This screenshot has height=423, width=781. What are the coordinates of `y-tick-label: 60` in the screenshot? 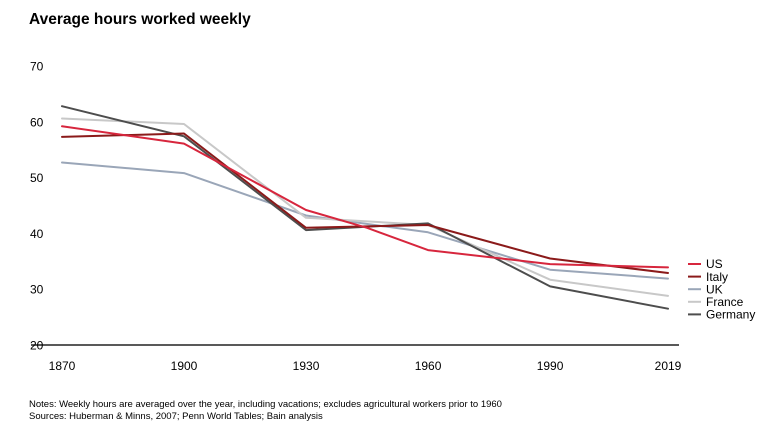 It's located at (37, 122).